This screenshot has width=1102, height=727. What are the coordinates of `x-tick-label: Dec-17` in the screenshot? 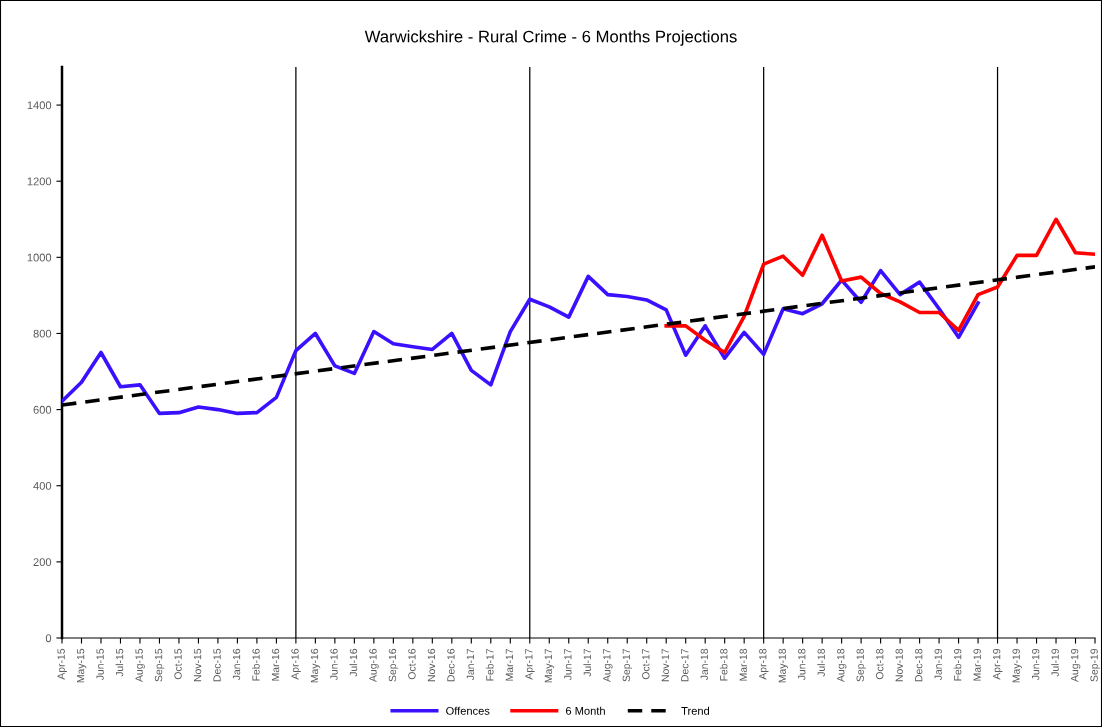 It's located at (685, 665).